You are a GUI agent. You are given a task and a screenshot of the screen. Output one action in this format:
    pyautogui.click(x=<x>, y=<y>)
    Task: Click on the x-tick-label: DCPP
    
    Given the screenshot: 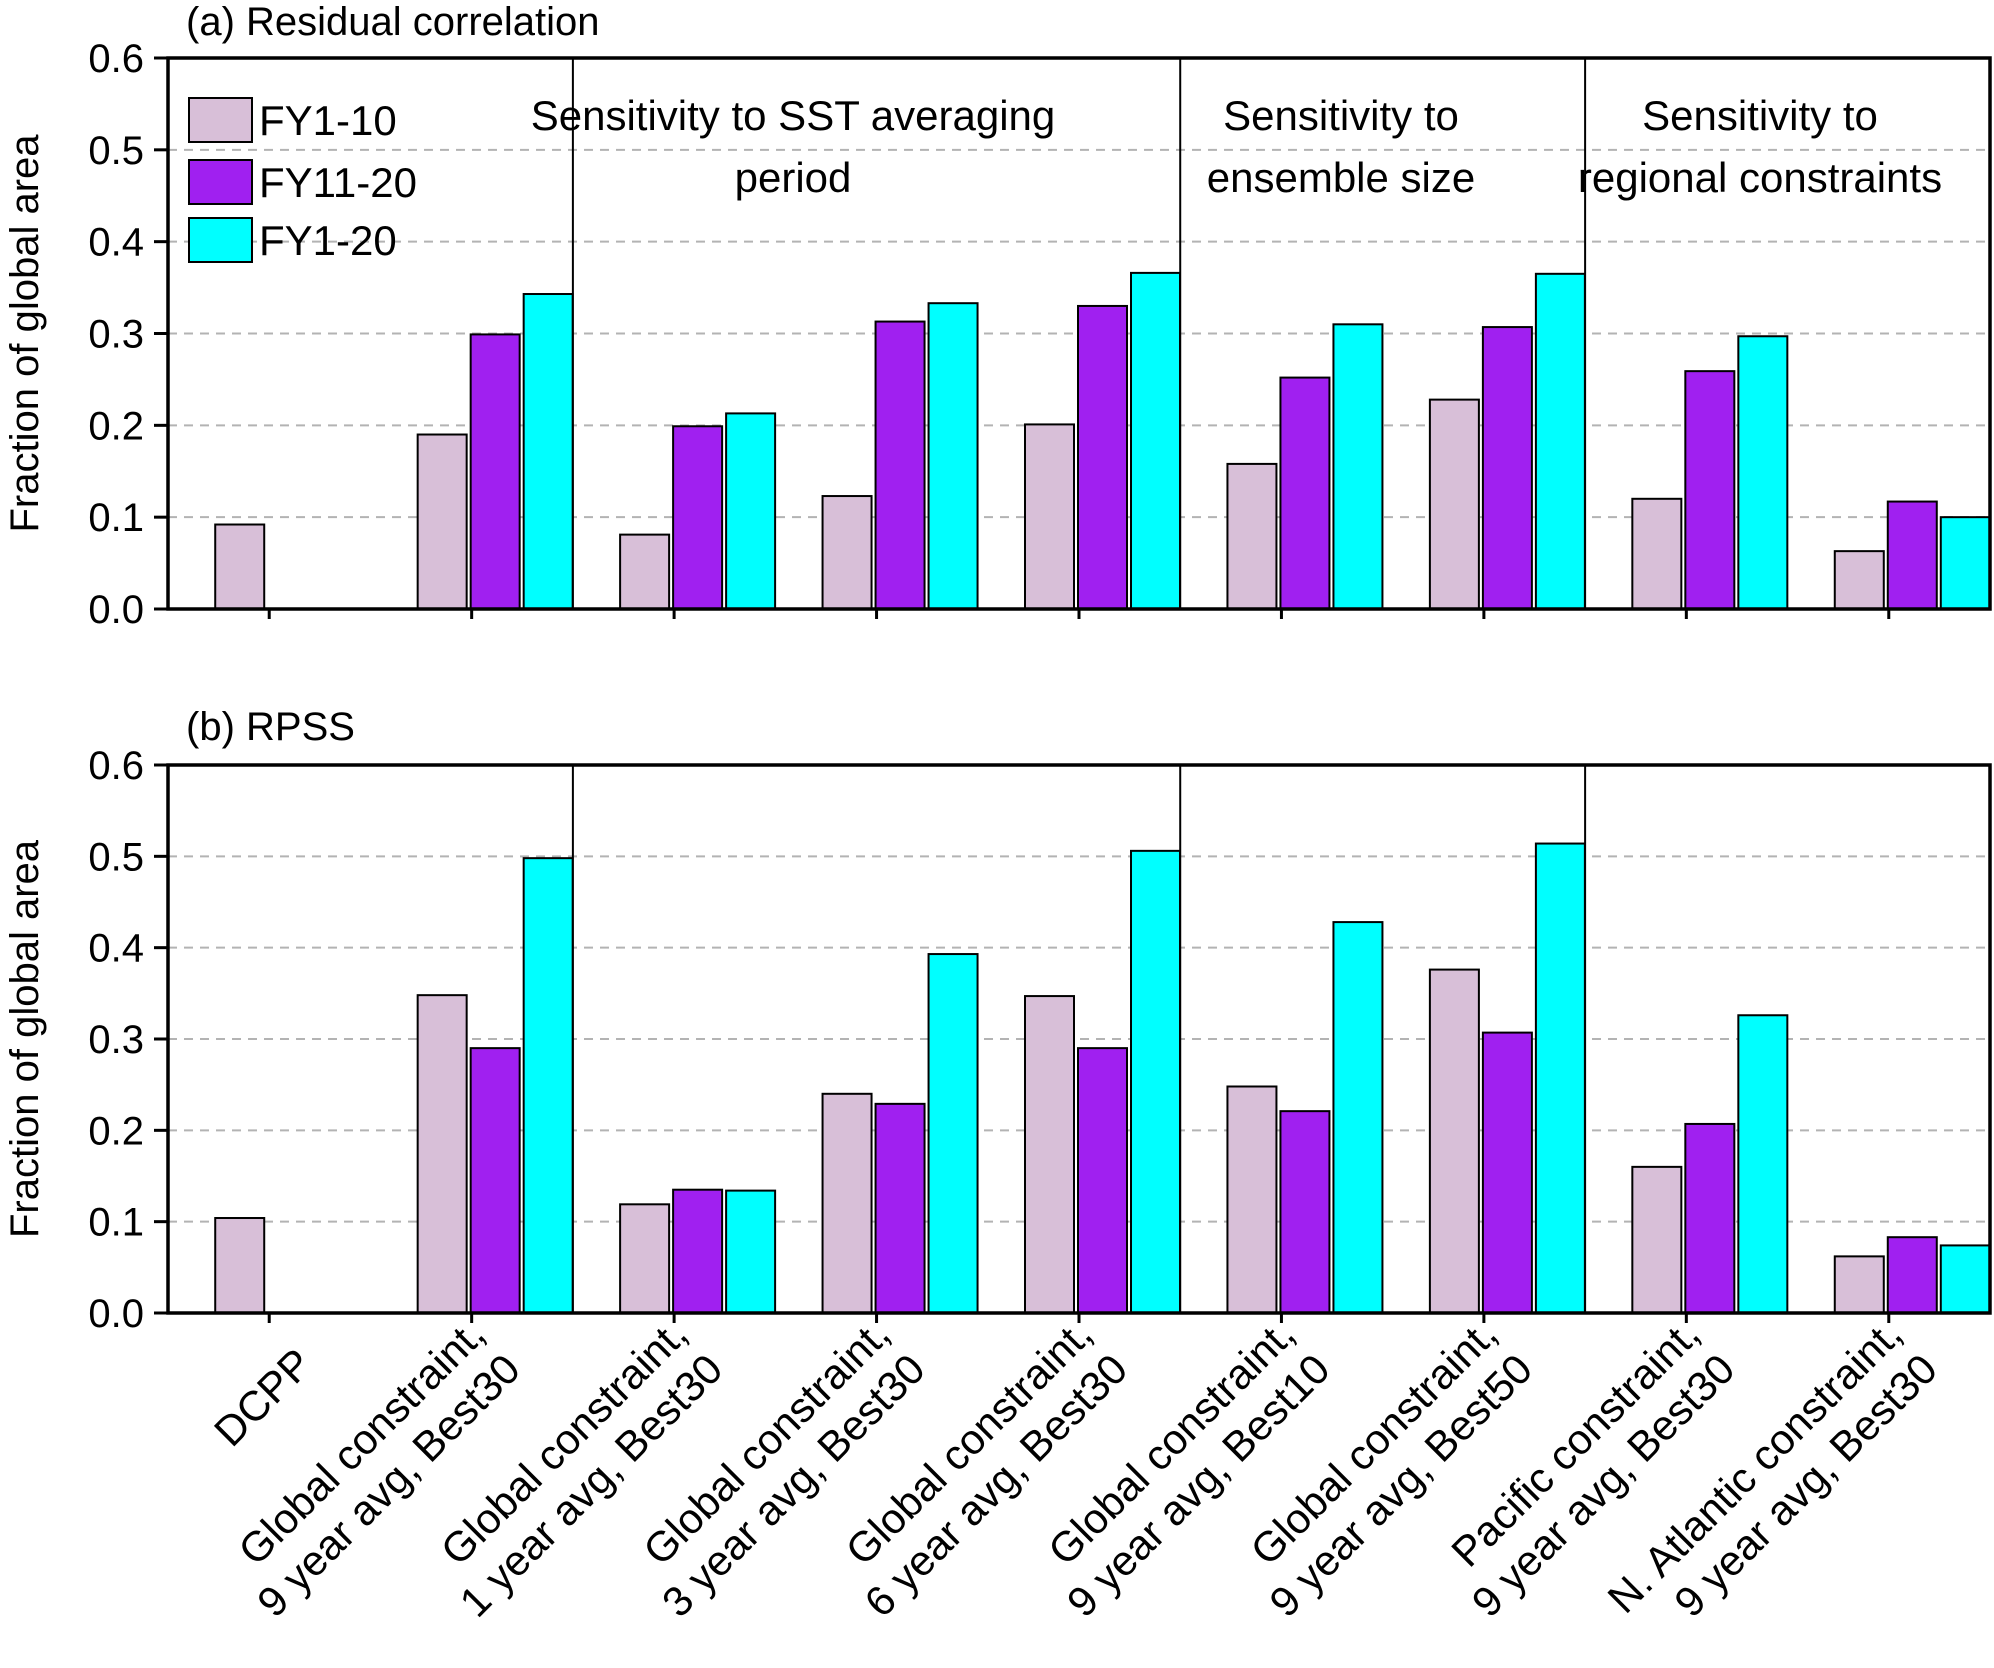 What is the action you would take?
    pyautogui.click(x=263, y=1397)
    